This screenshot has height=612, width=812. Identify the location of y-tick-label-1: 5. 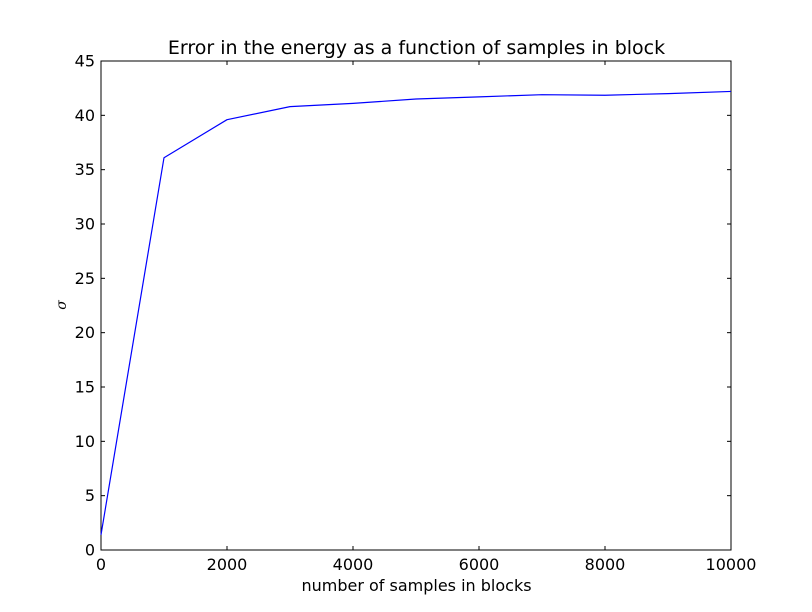
(90, 495).